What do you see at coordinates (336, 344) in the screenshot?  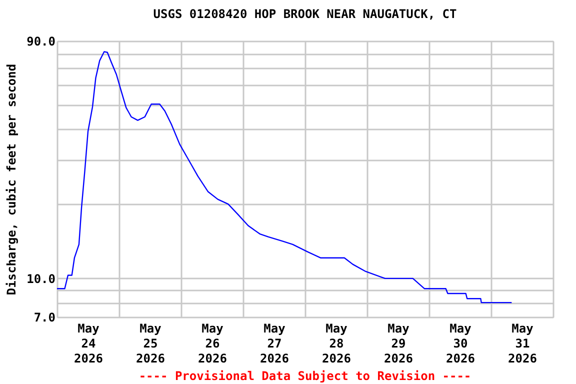 I see `x-tick-label: May 28 2026` at bounding box center [336, 344].